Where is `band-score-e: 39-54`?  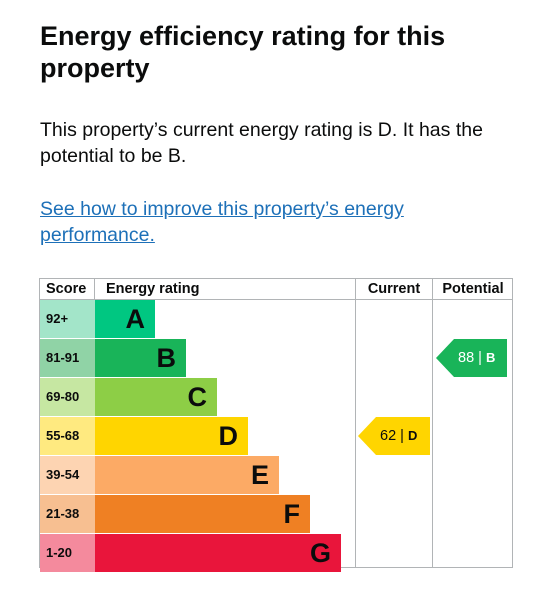
band-score-e: 39-54 is located at coordinates (67, 475).